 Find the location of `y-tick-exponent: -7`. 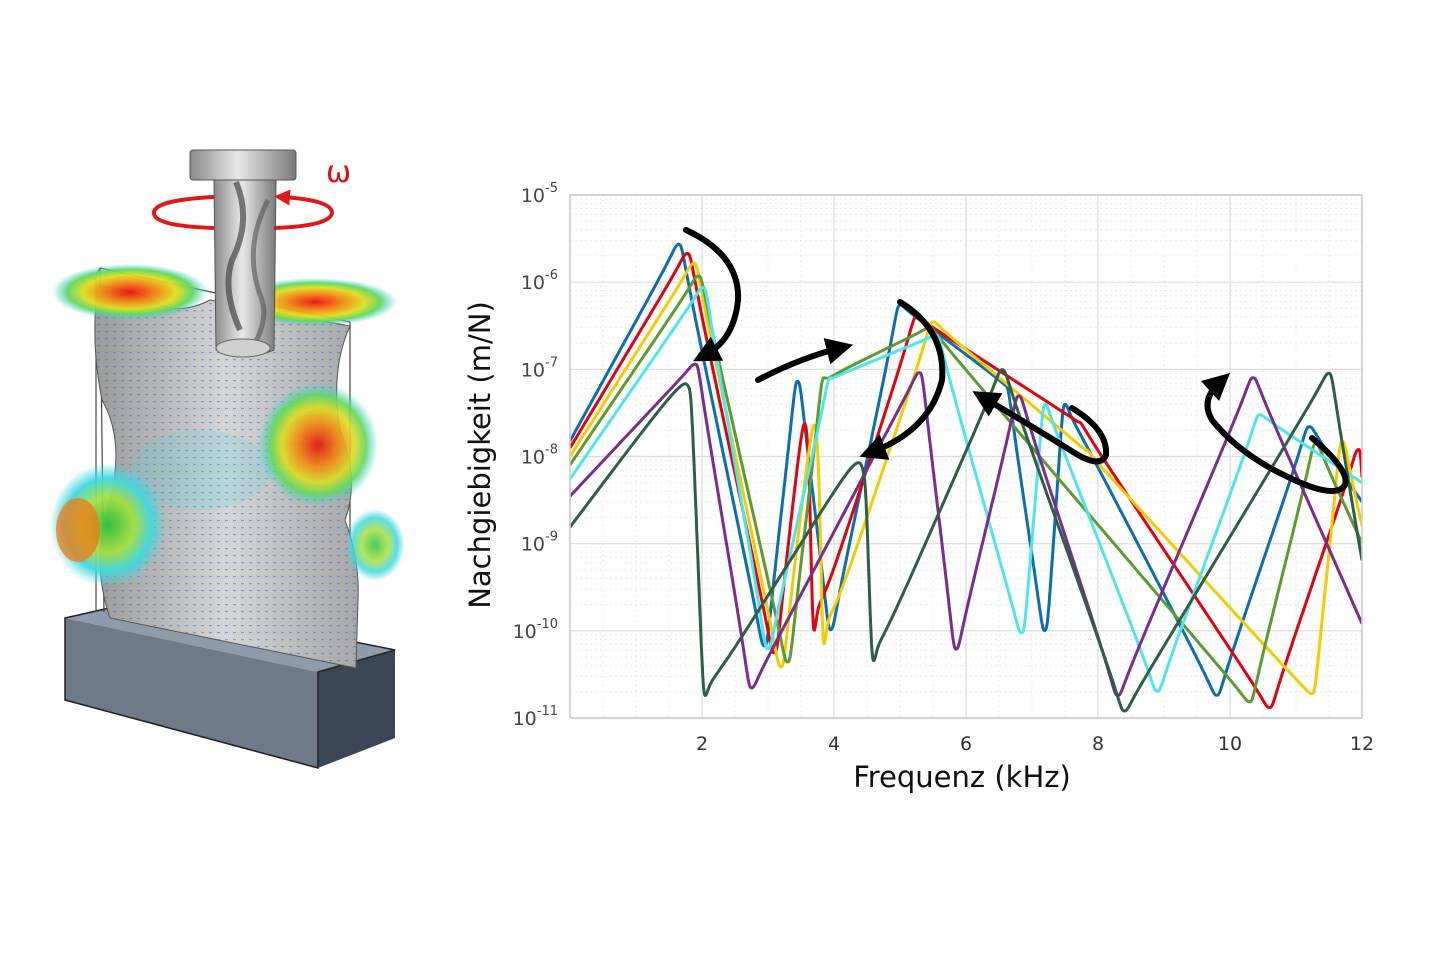

y-tick-exponent: -7 is located at coordinates (551, 362).